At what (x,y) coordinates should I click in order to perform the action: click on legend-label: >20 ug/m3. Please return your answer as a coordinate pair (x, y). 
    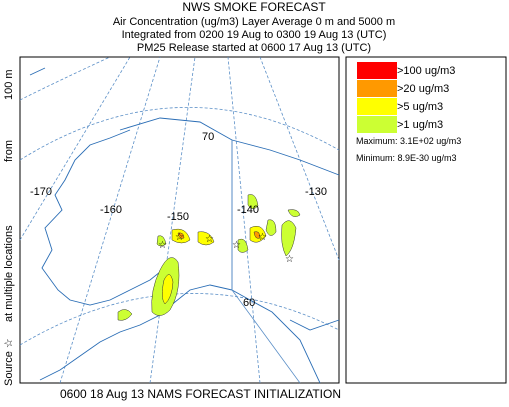
    Looking at the image, I should click on (423, 89).